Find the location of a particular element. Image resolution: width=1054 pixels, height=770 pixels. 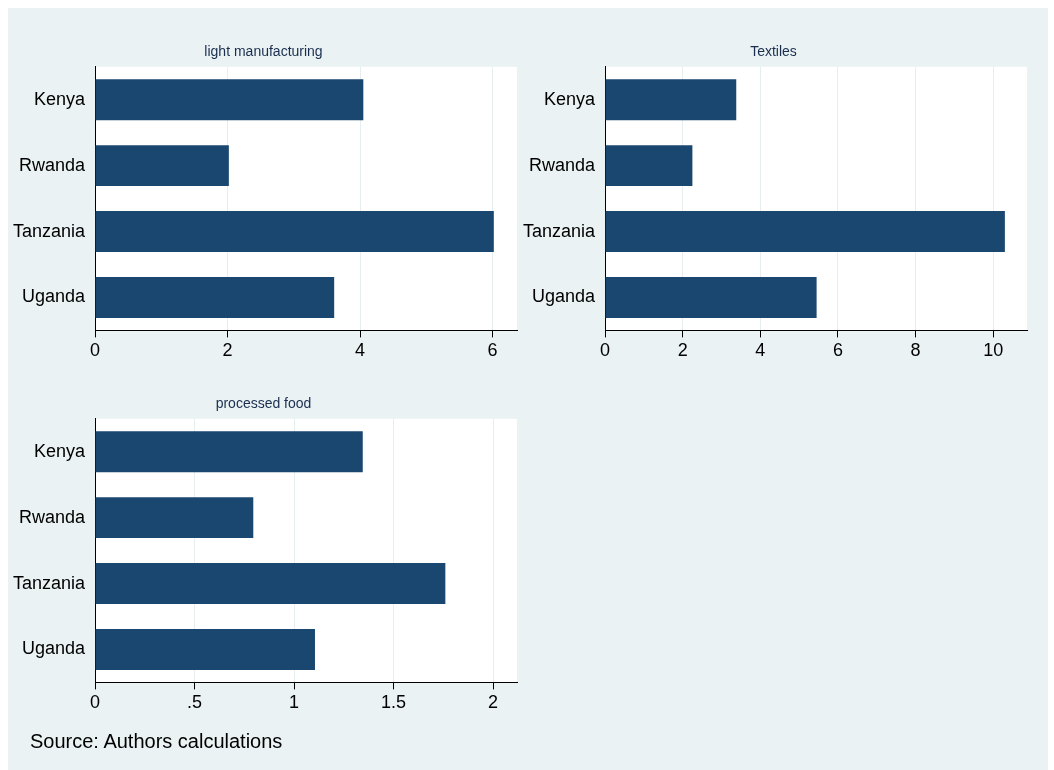

x-tick-label: 1 is located at coordinates (294, 702).